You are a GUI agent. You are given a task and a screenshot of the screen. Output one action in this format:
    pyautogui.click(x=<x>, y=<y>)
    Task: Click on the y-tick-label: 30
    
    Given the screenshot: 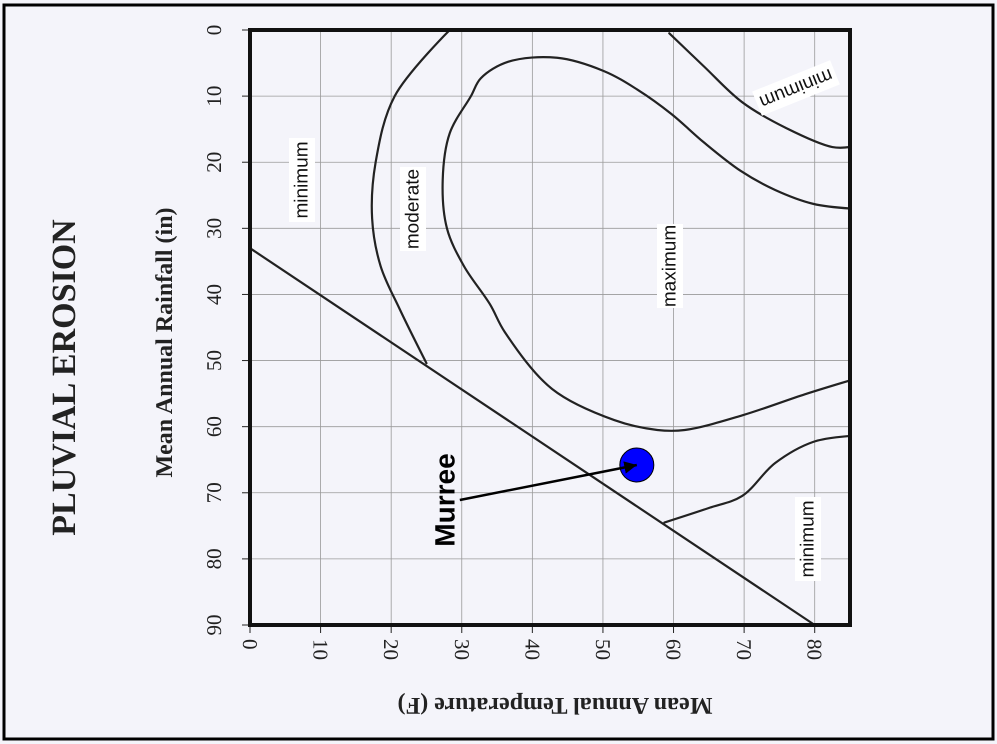 What is the action you would take?
    pyautogui.click(x=214, y=228)
    